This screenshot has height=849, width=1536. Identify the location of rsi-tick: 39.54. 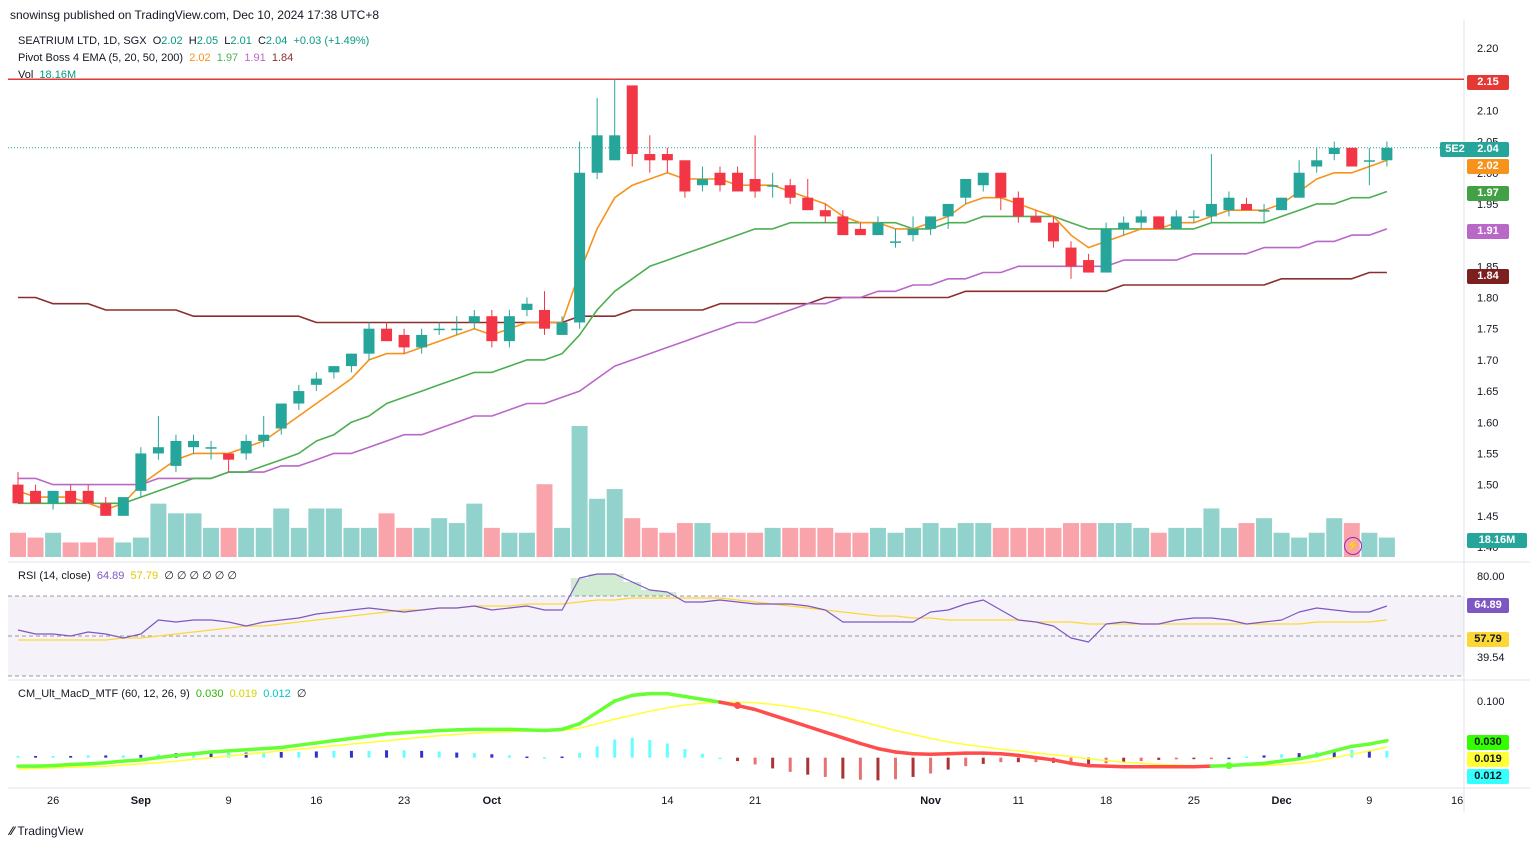
(1491, 658).